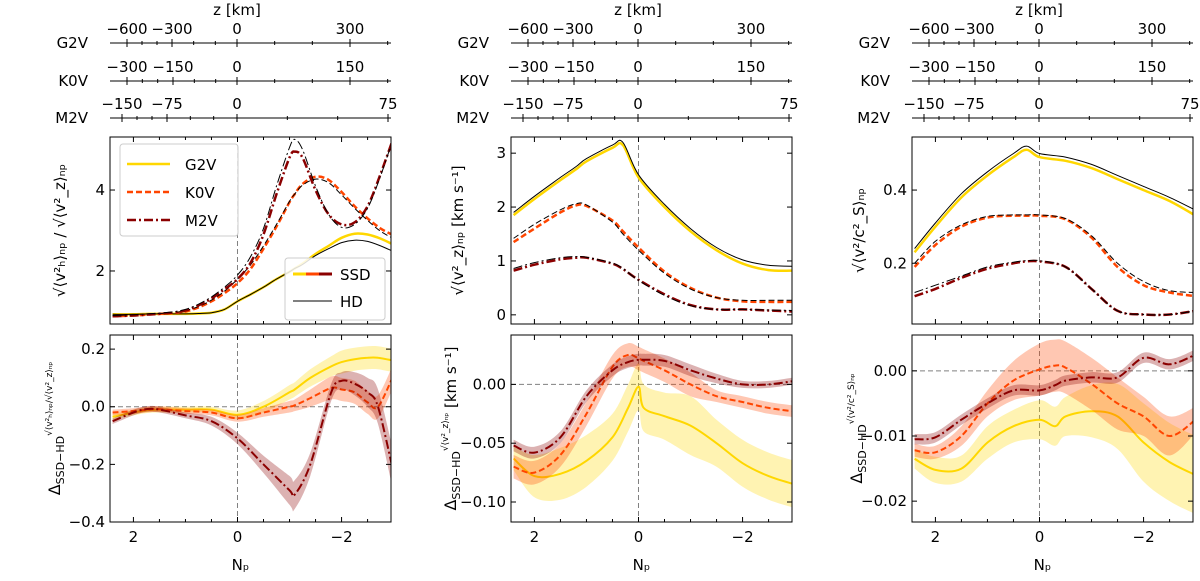  I want to click on panel-1-profile: 2 4 √⟨v²ₕ⟩ₙₚ / √⟨v²_z⟩ₙₚ, so click(221, 230).